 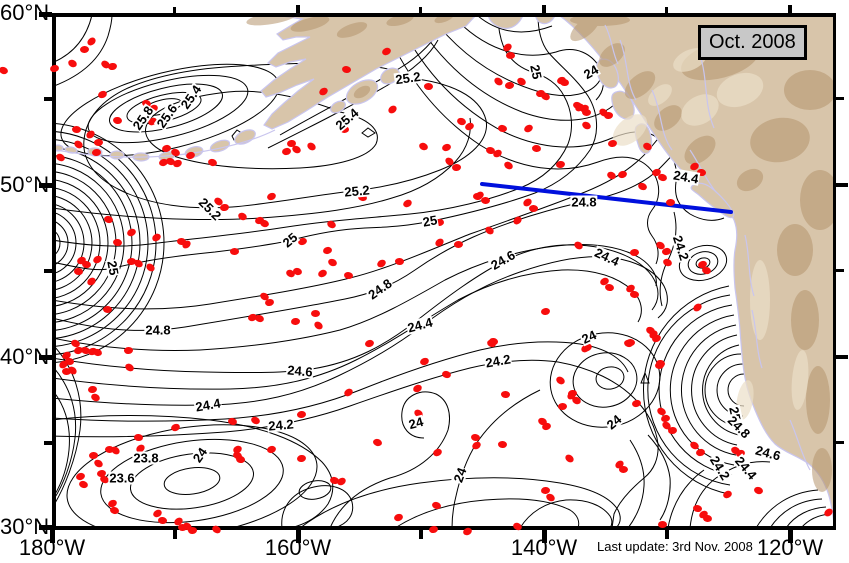 I want to click on vancouver-island, so click(x=712, y=200).